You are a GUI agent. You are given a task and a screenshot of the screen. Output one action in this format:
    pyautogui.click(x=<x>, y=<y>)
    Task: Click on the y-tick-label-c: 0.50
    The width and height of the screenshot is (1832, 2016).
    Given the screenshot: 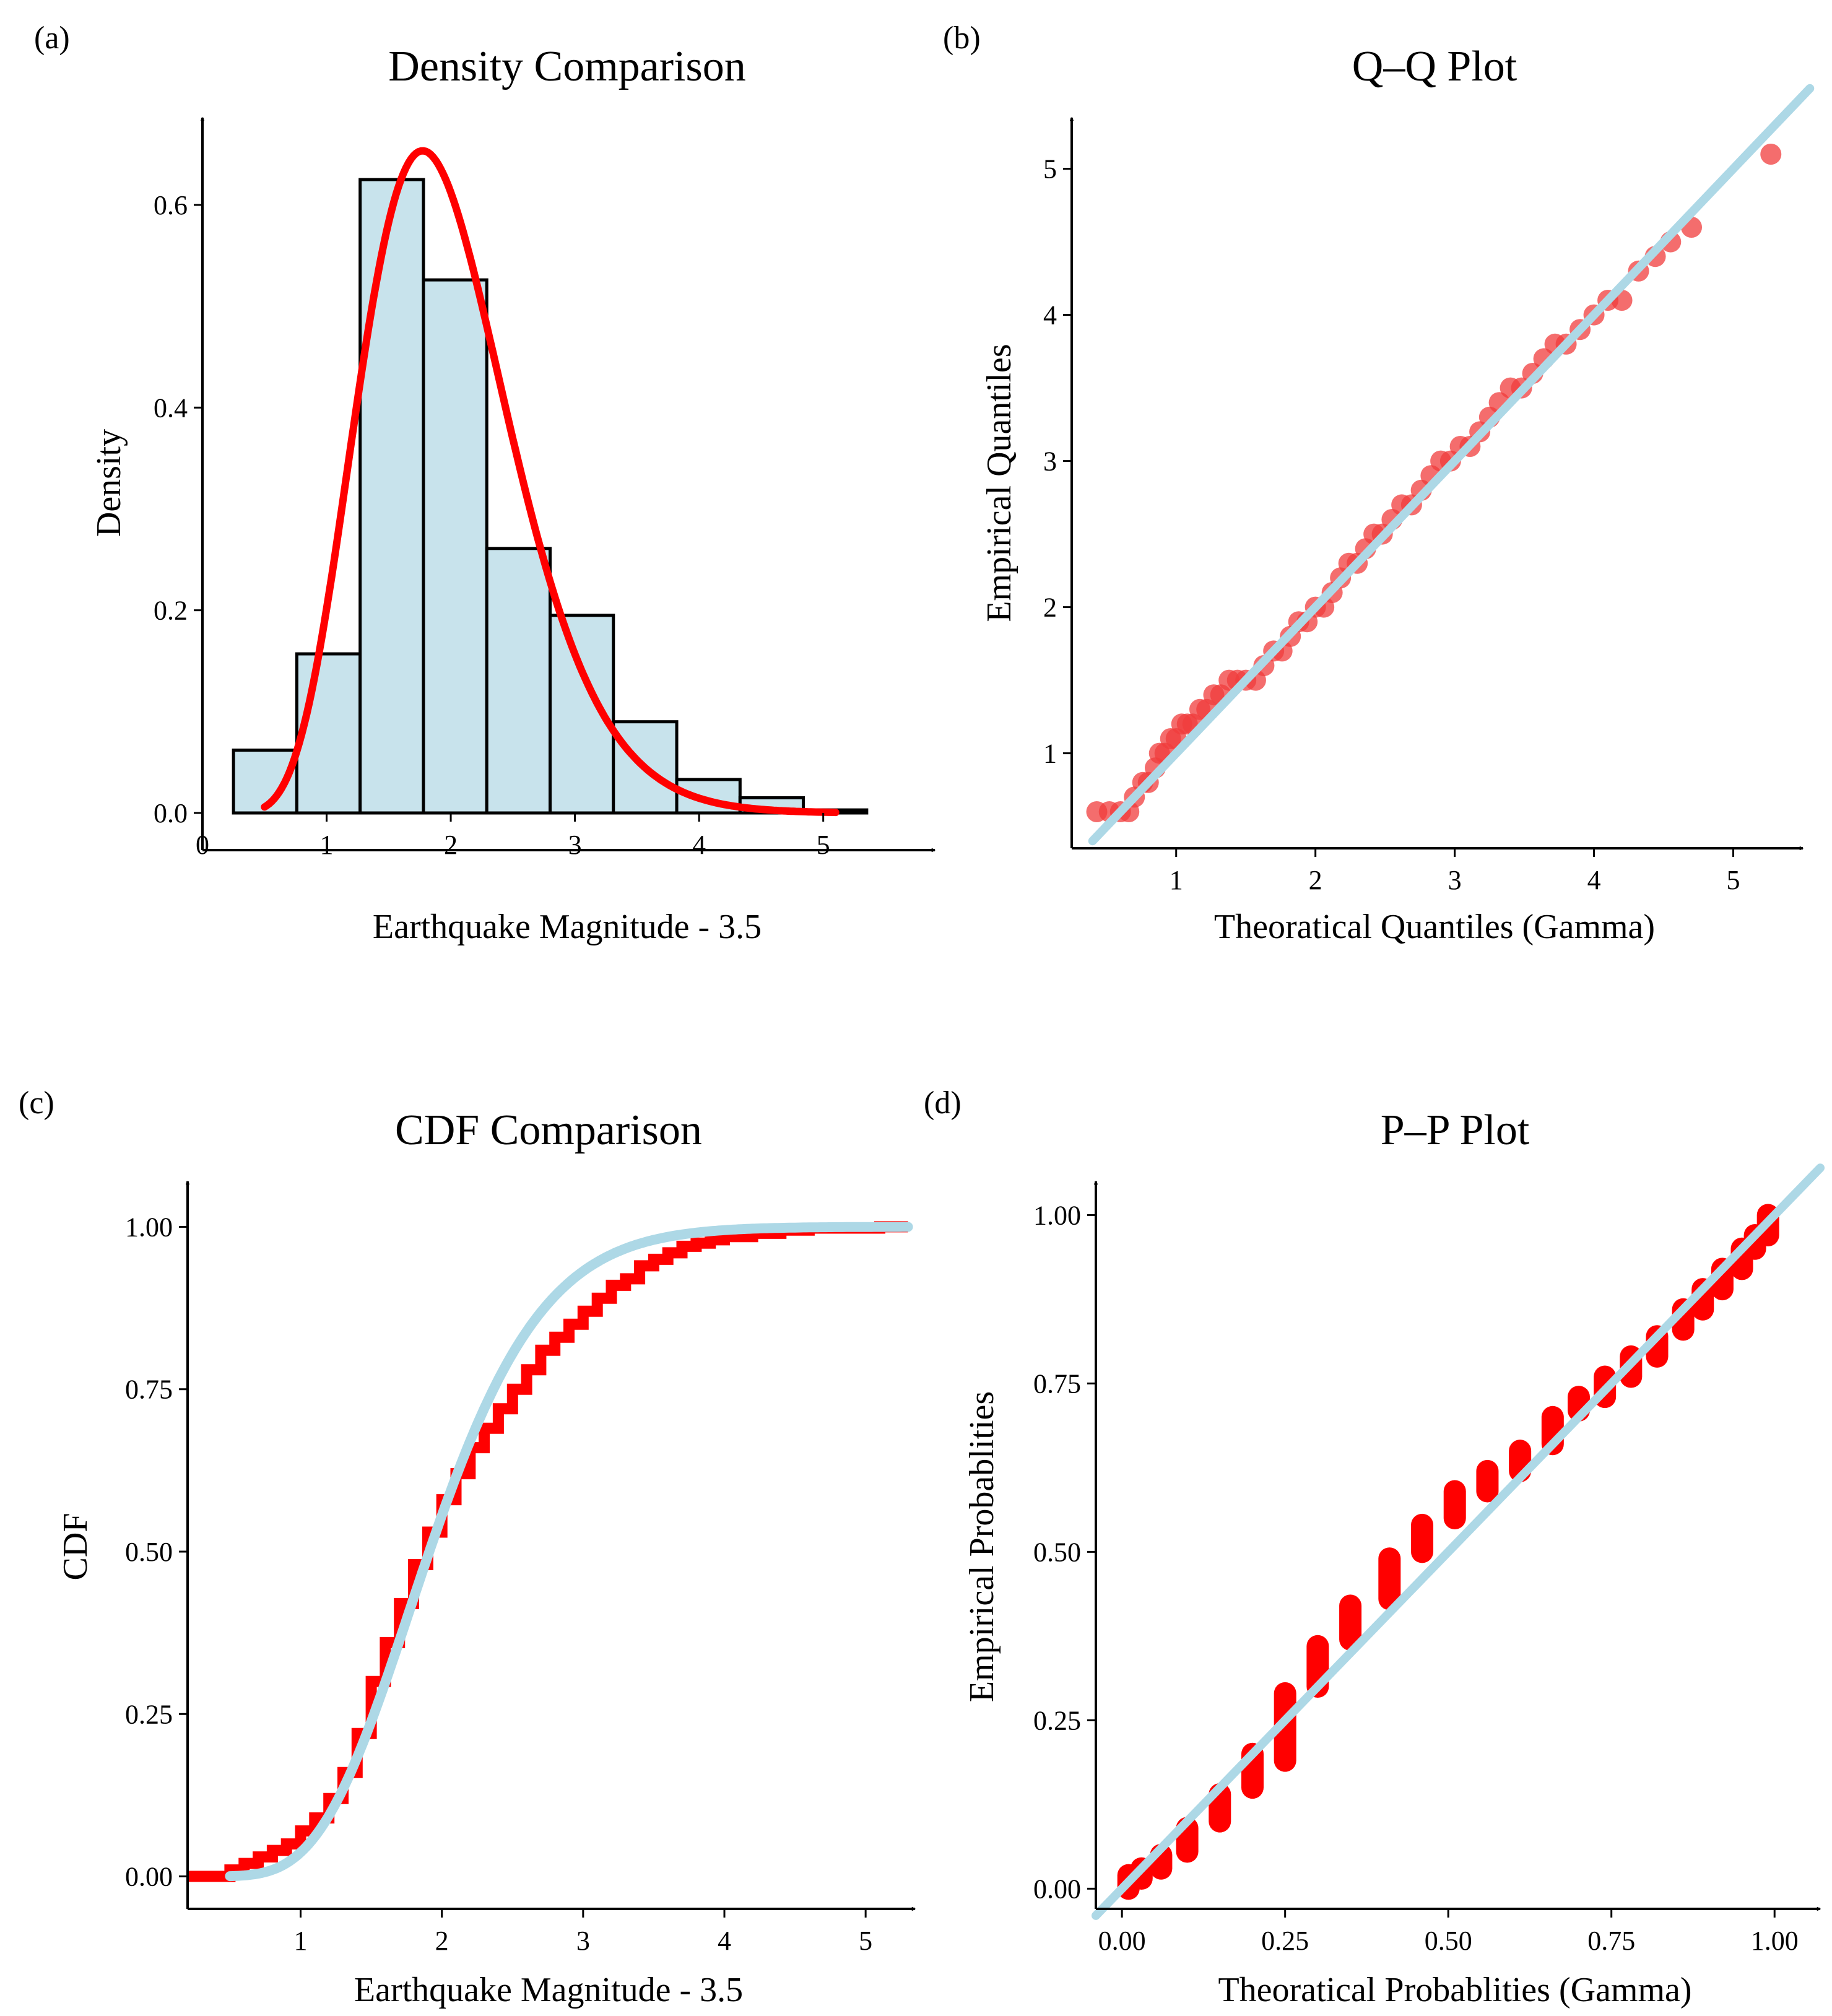 What is the action you would take?
    pyautogui.click(x=149, y=1552)
    